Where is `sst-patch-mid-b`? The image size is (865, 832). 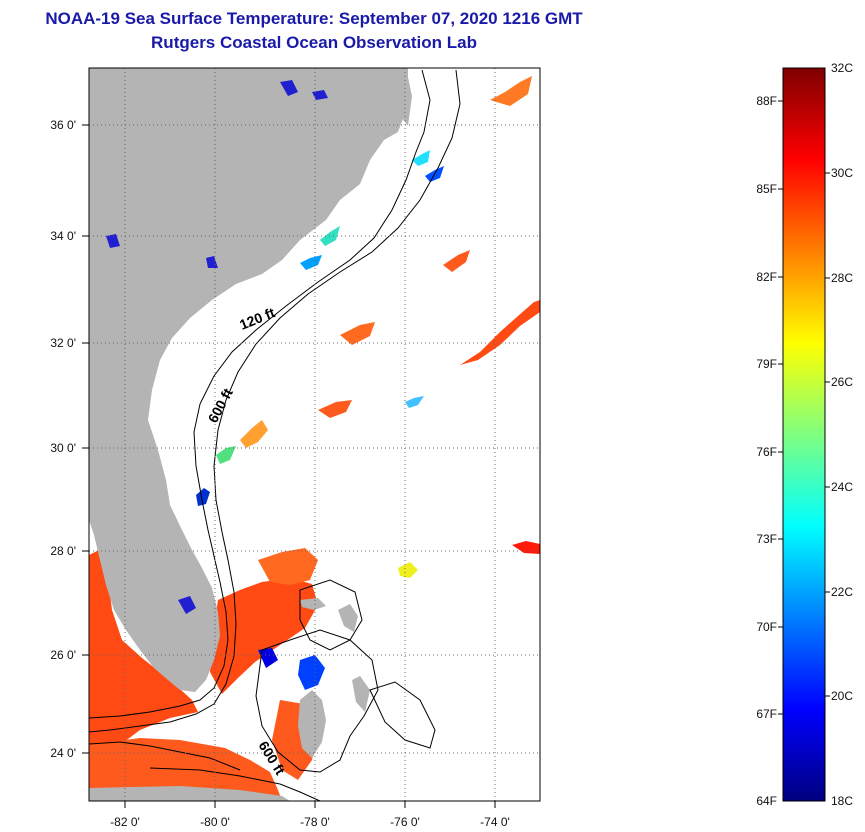 sst-patch-mid-b is located at coordinates (456, 261).